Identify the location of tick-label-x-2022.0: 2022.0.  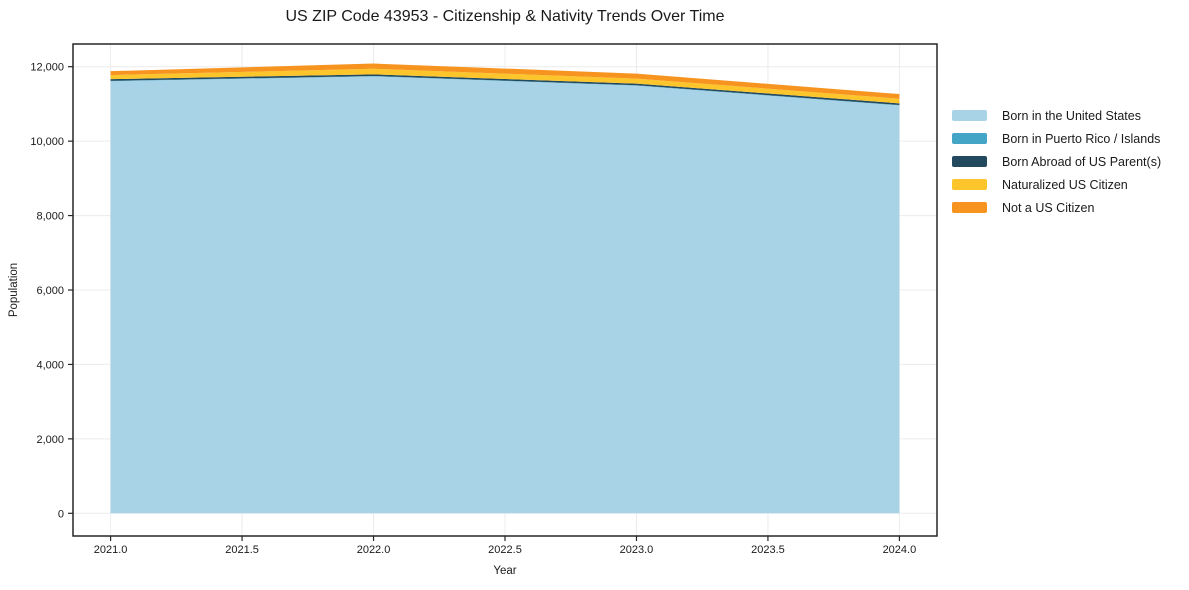
(374, 550).